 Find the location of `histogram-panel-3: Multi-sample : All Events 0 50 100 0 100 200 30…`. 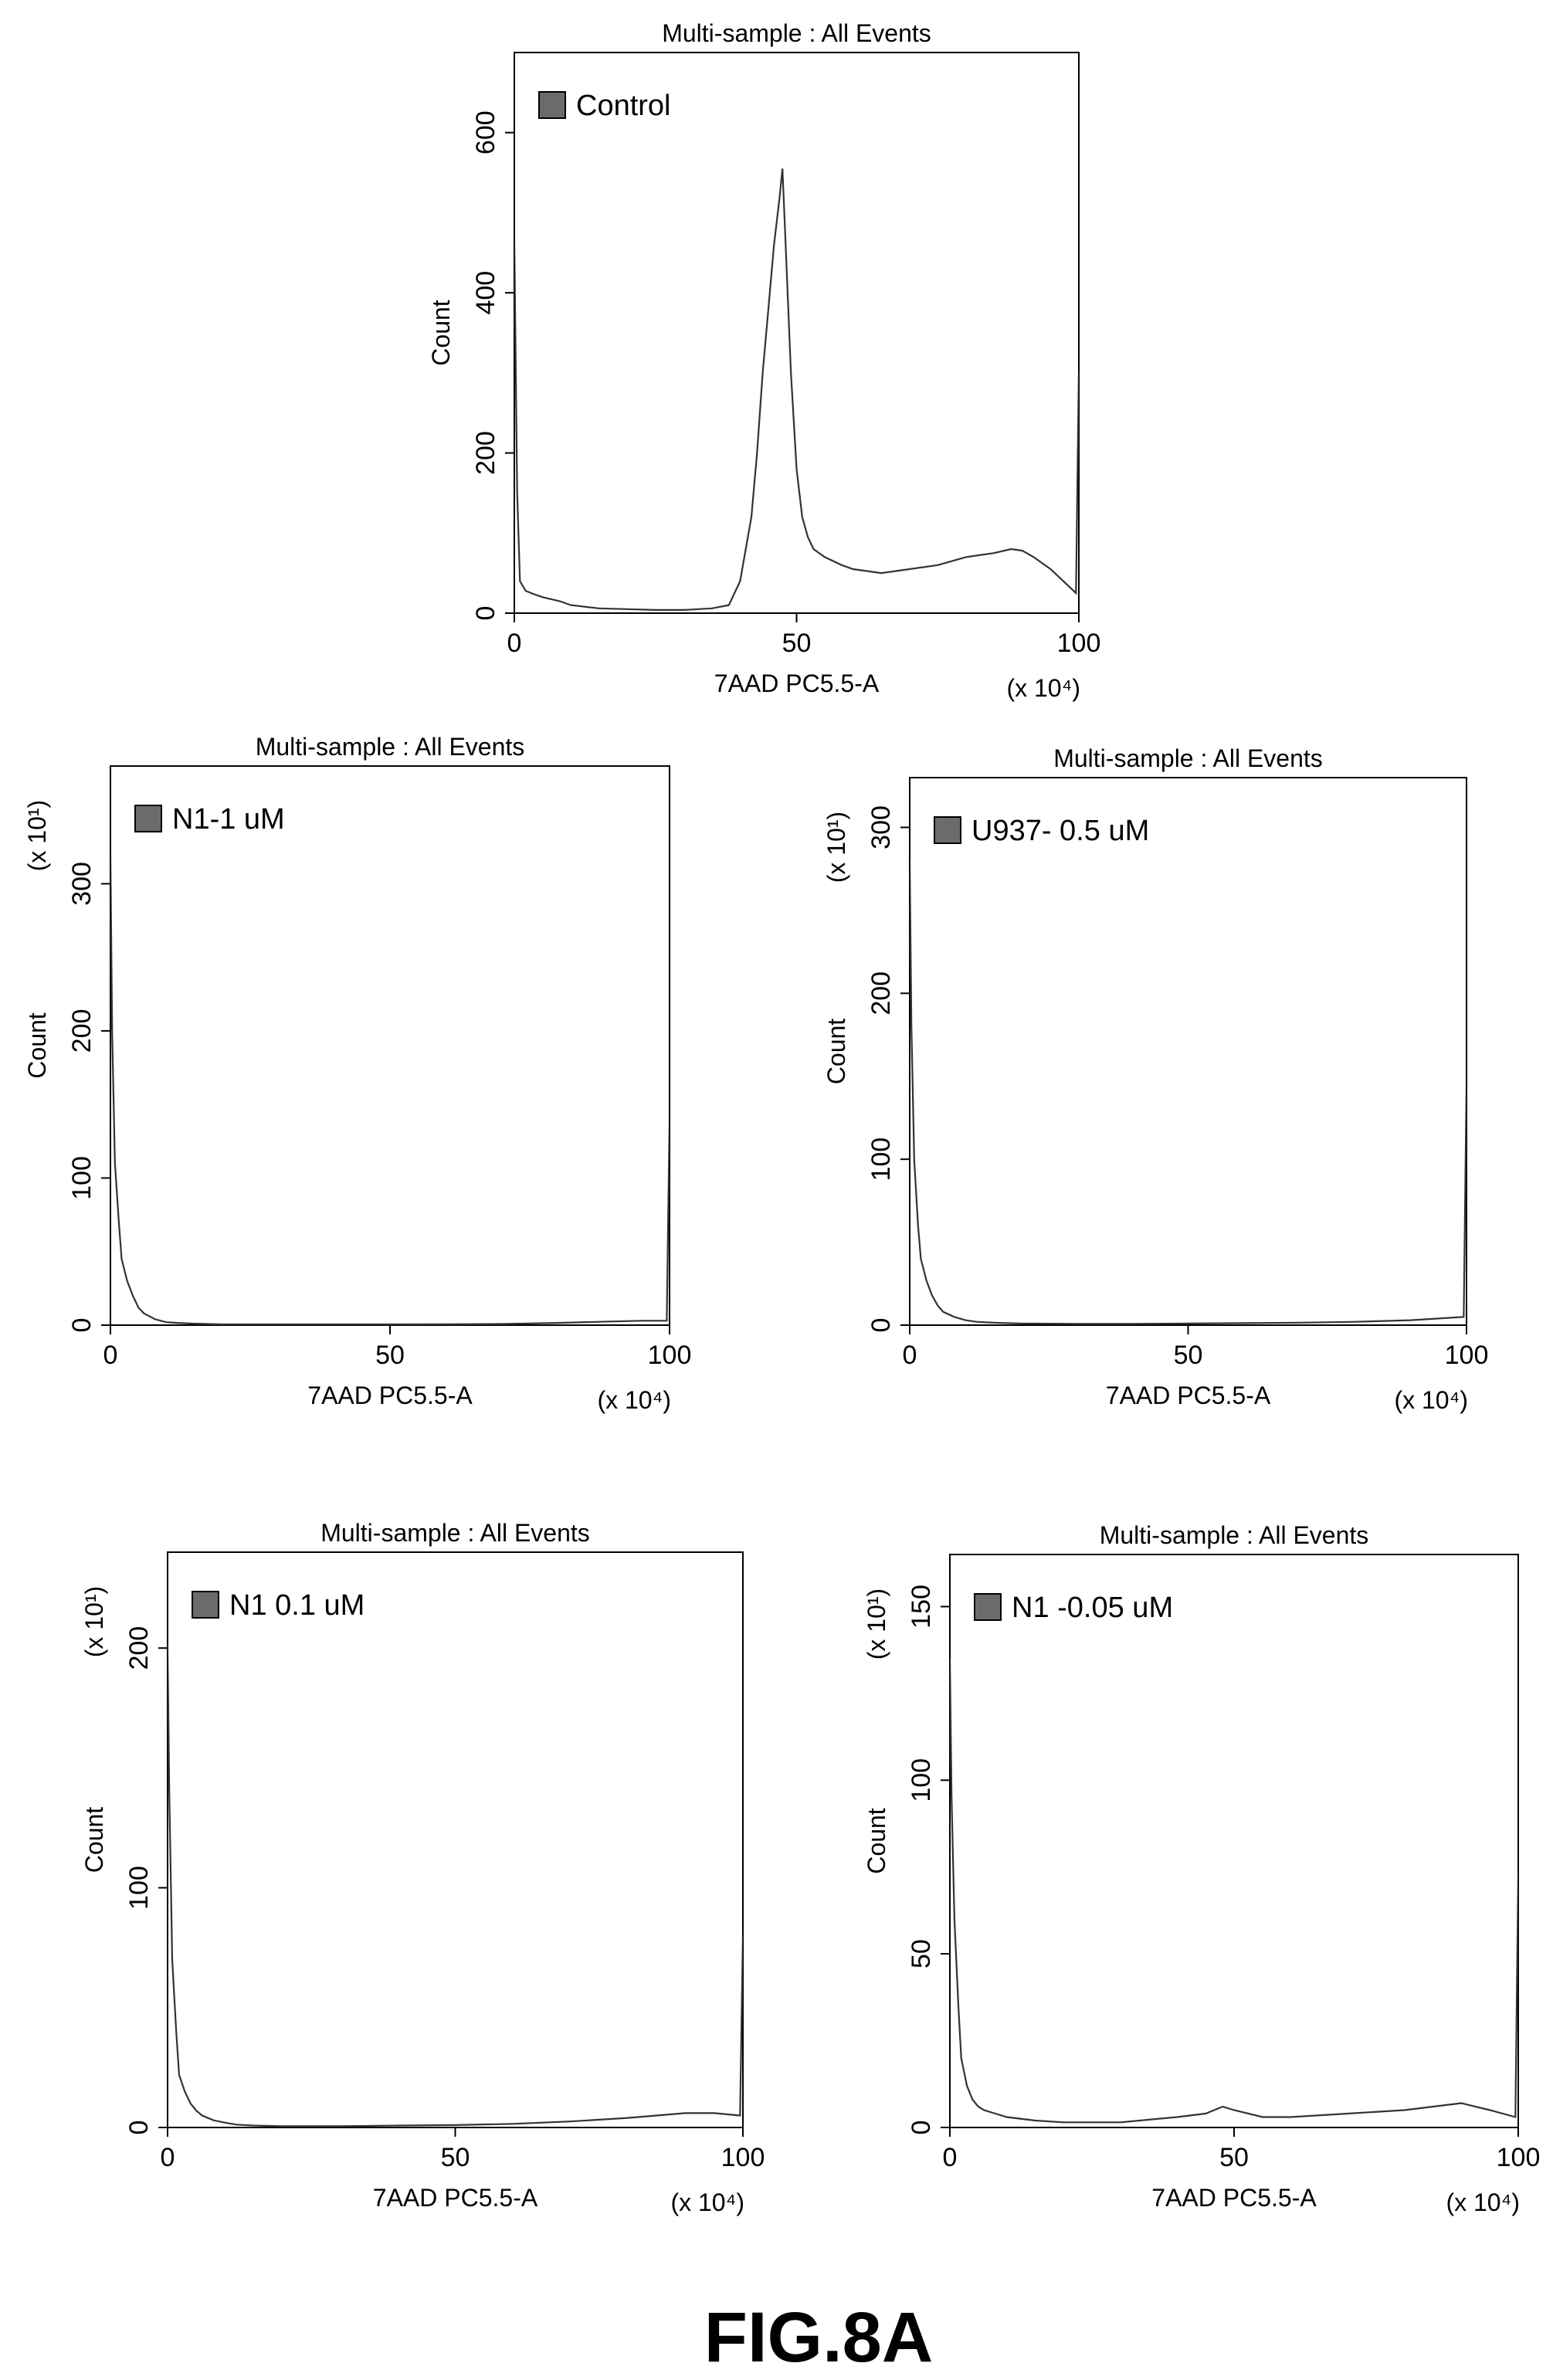

histogram-panel-3: Multi-sample : All Events 0 50 100 0 100 200 30… is located at coordinates (1155, 1079).